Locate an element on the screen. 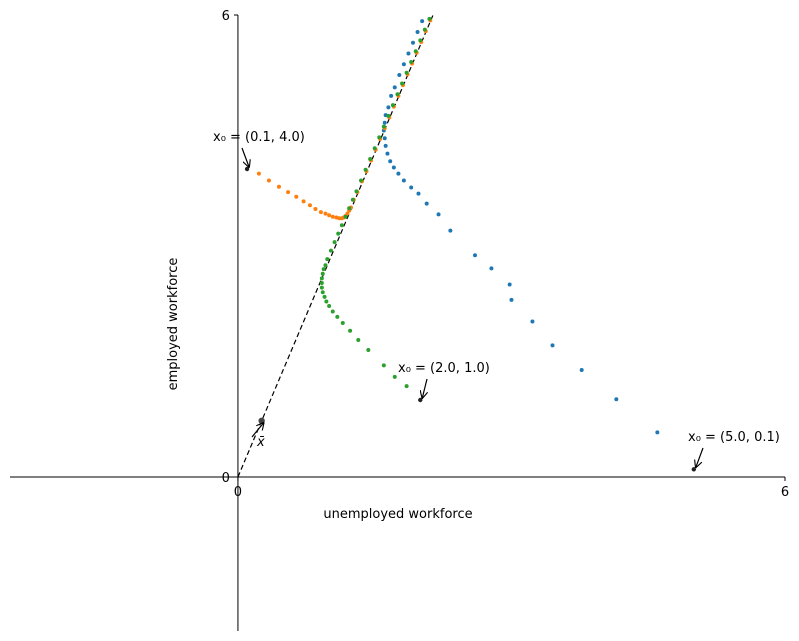 The width and height of the screenshot is (799, 641). series-0-start-point is located at coordinates (694, 469).